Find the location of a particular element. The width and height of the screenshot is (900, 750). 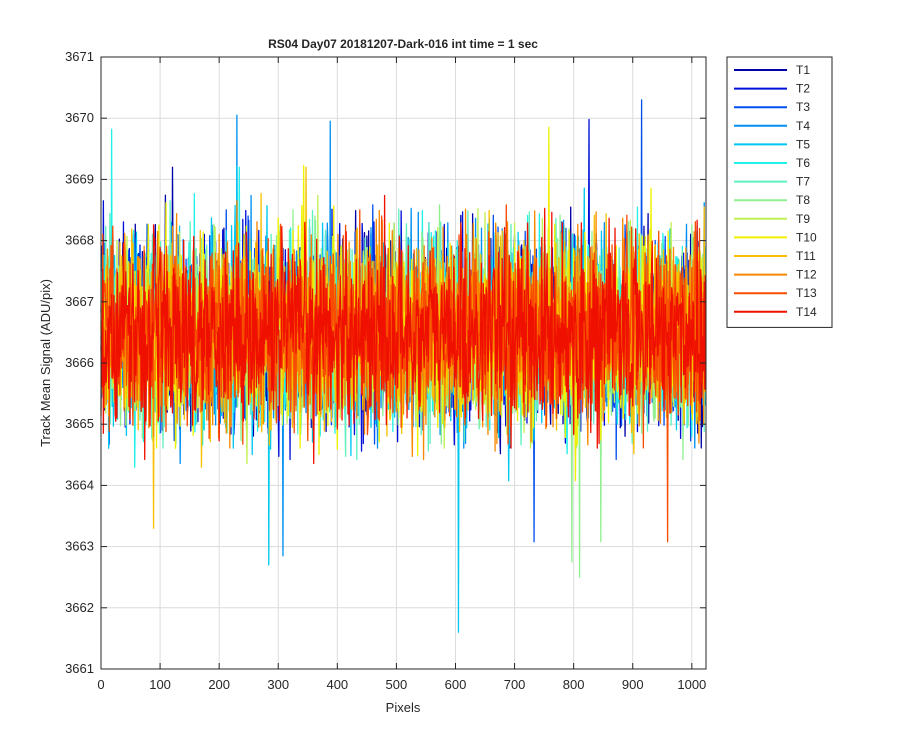

legend: T1 T2 T3 T4 T5 T6 T7 T8 T9 T10 T11 T12 T13 T14 is located at coordinates (779, 192).